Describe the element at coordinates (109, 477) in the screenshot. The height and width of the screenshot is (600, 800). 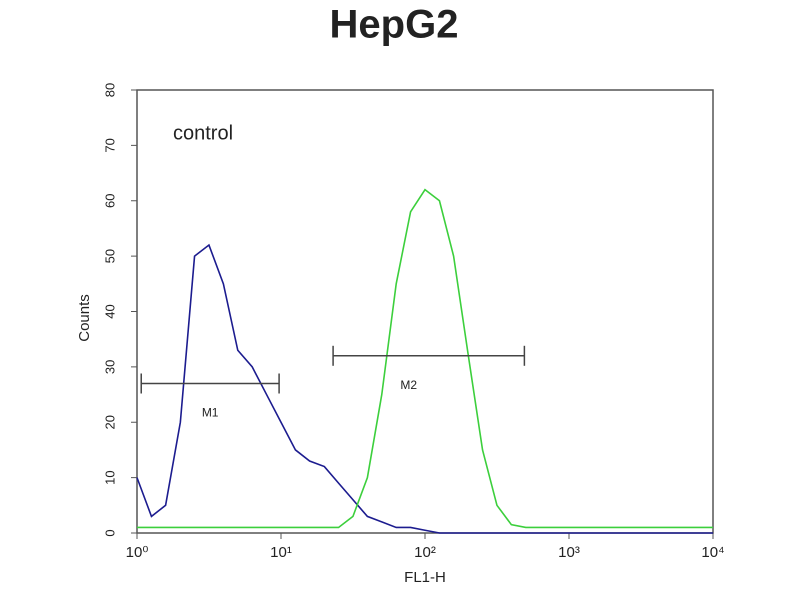
I see `y-tick-label: 10` at that location.